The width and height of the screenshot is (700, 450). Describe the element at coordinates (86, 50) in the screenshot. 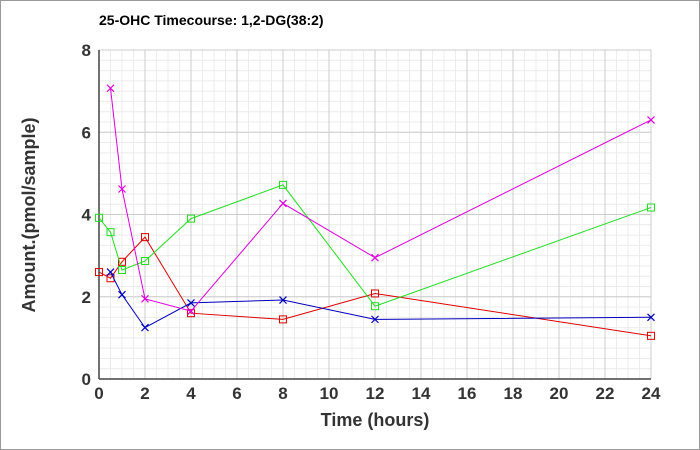

I see `y-tick-label: 8` at that location.